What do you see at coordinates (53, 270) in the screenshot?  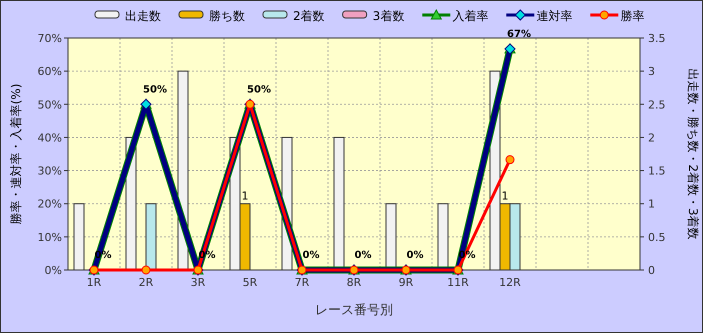 I see `y-tick-label: 0%` at bounding box center [53, 270].